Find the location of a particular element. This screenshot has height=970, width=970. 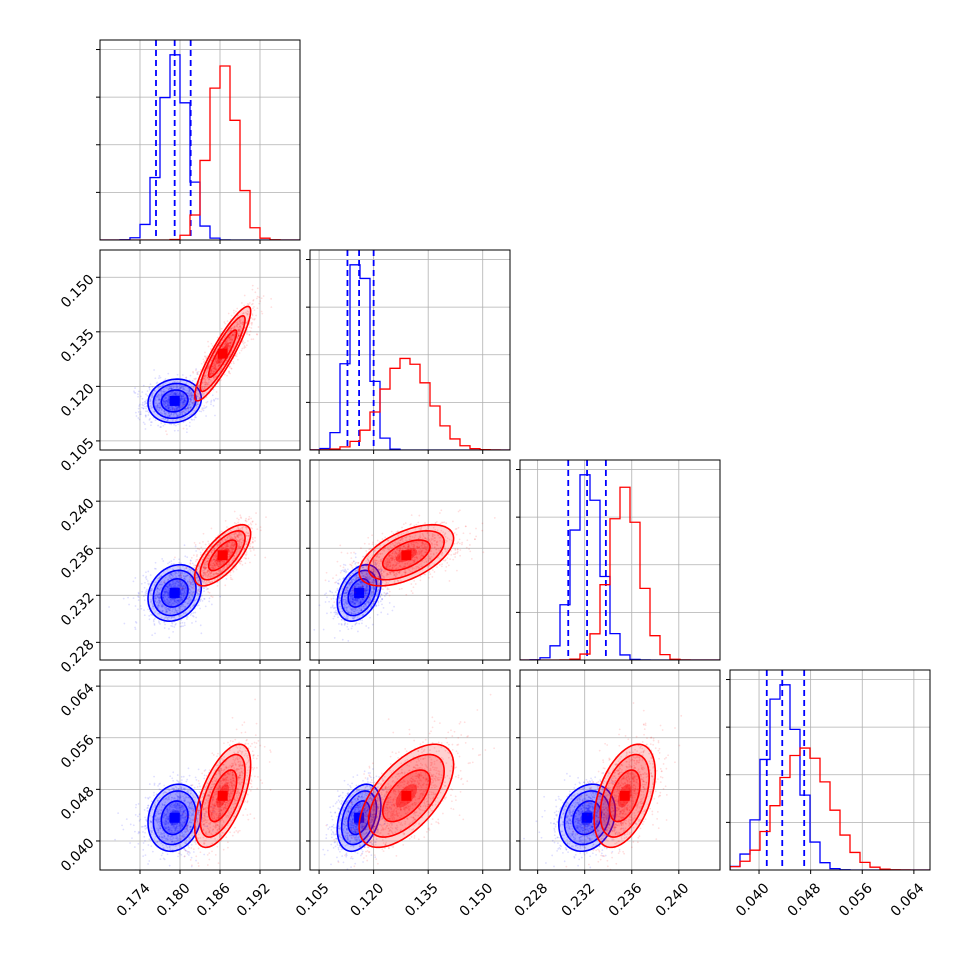

panel-frame is located at coordinates (200, 350).